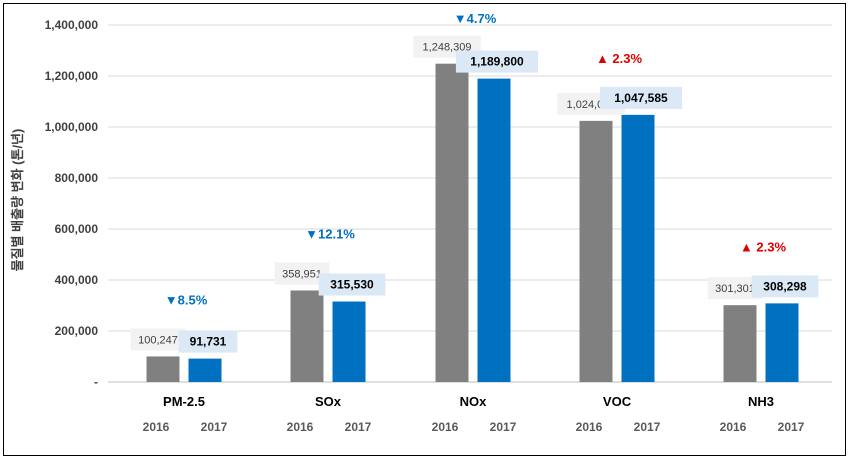 This screenshot has width=851, height=460. I want to click on bar-2016-VOC, so click(596, 251).